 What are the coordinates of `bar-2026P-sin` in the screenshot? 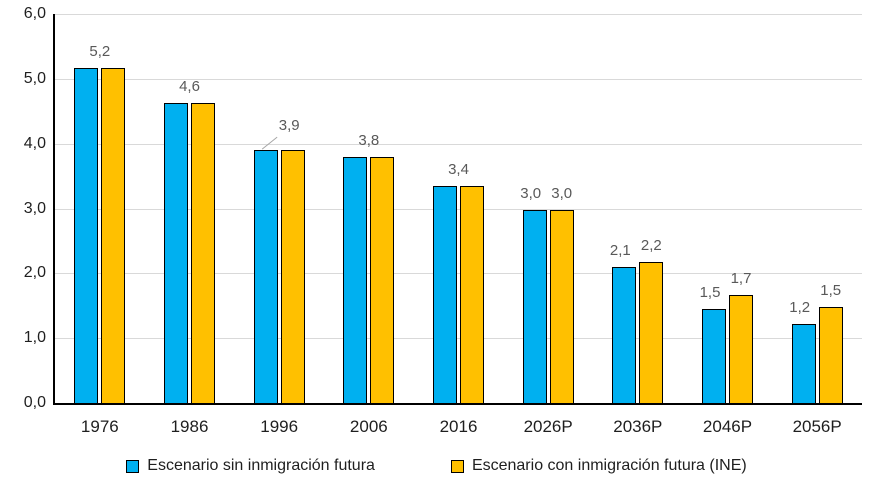 It's located at (534, 307).